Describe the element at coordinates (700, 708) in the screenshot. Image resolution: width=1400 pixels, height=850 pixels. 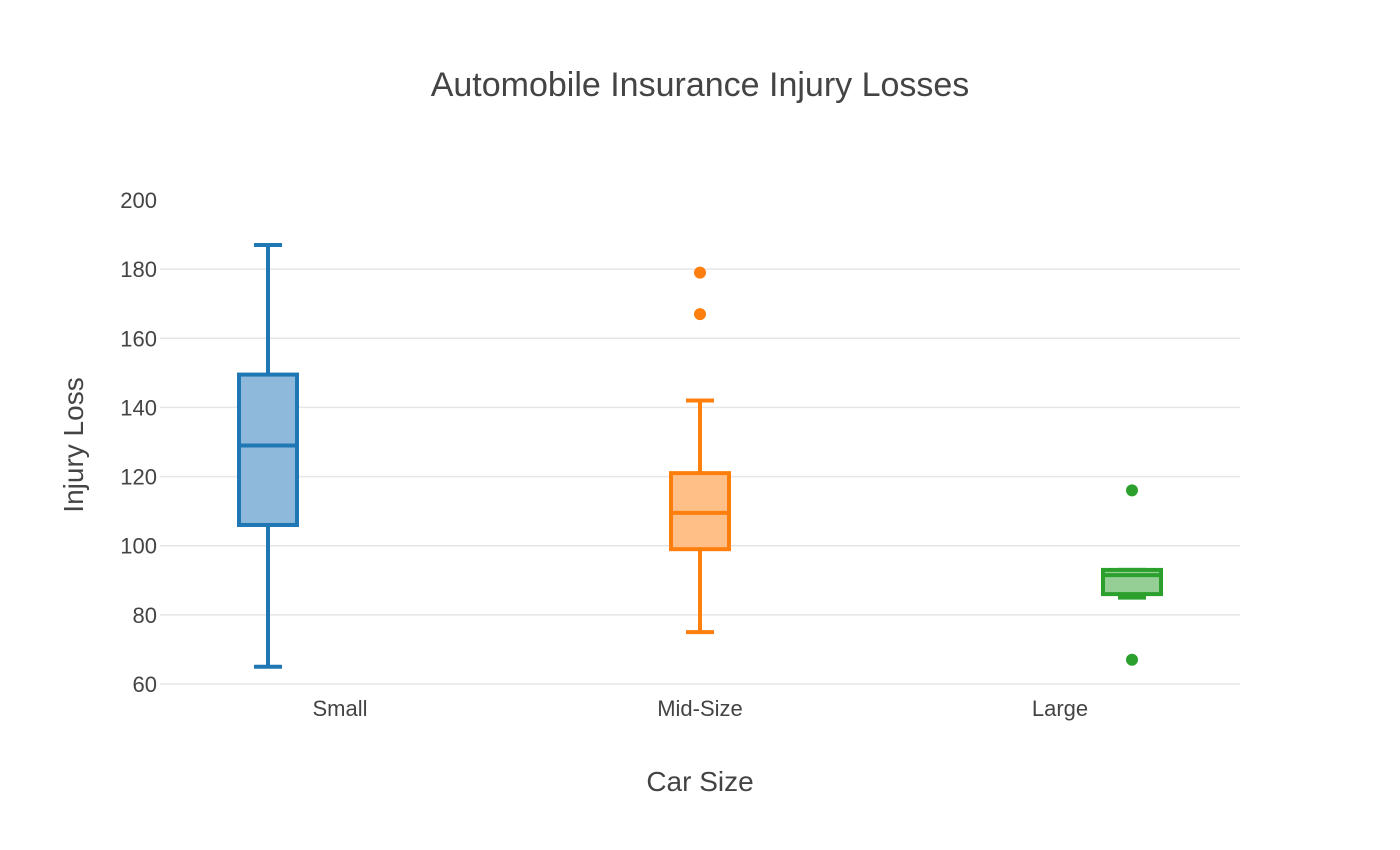
I see `x-tick-label: Mid-Size` at that location.